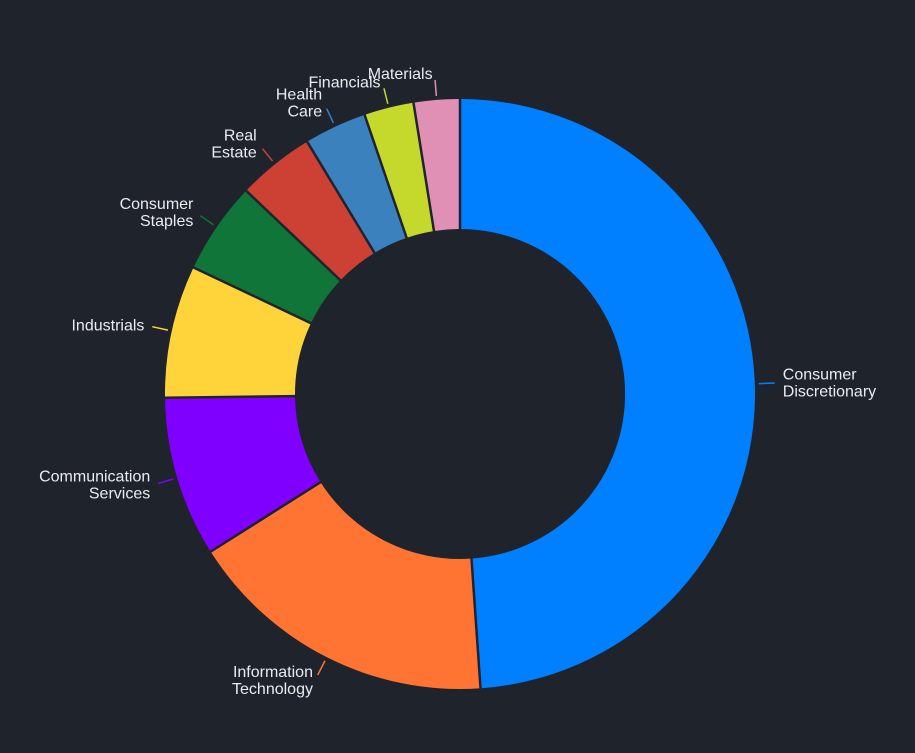  Describe the element at coordinates (233, 144) in the screenshot. I see `label-real-estate: Real Estate` at that location.